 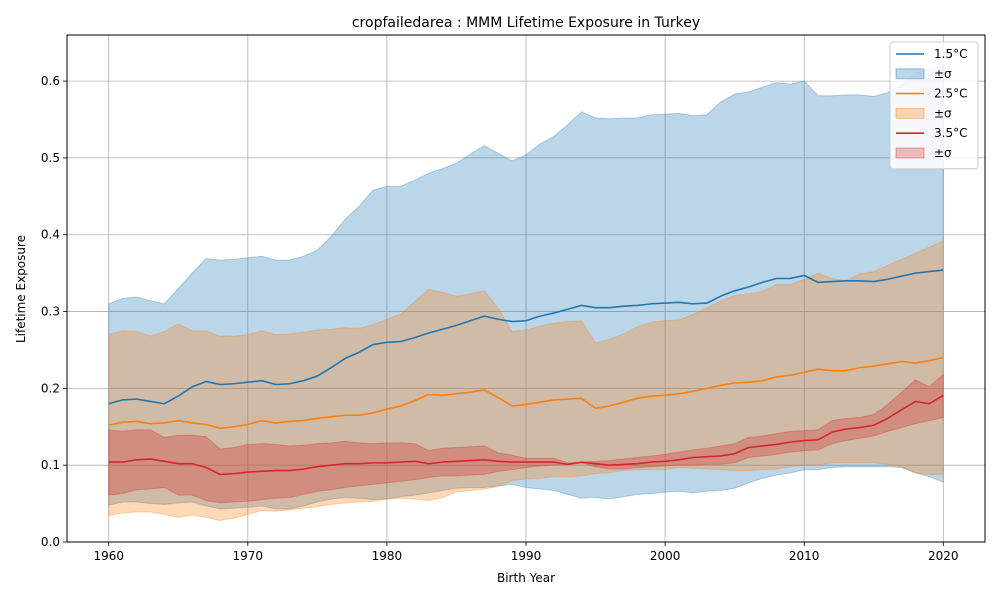 I want to click on legend: 1.5°C ±σ 2.5°C ±σ 3.5°C ±σ, so click(x=934, y=105).